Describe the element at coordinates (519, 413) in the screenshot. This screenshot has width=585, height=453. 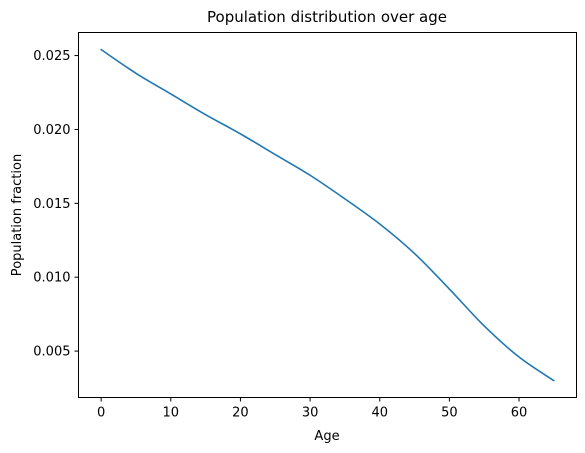
I see `x-tick-label: 60` at that location.